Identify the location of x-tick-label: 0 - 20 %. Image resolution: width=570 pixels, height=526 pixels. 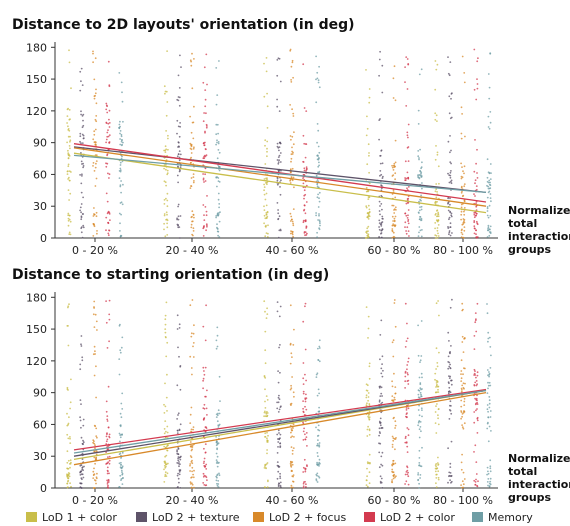
(95, 500).